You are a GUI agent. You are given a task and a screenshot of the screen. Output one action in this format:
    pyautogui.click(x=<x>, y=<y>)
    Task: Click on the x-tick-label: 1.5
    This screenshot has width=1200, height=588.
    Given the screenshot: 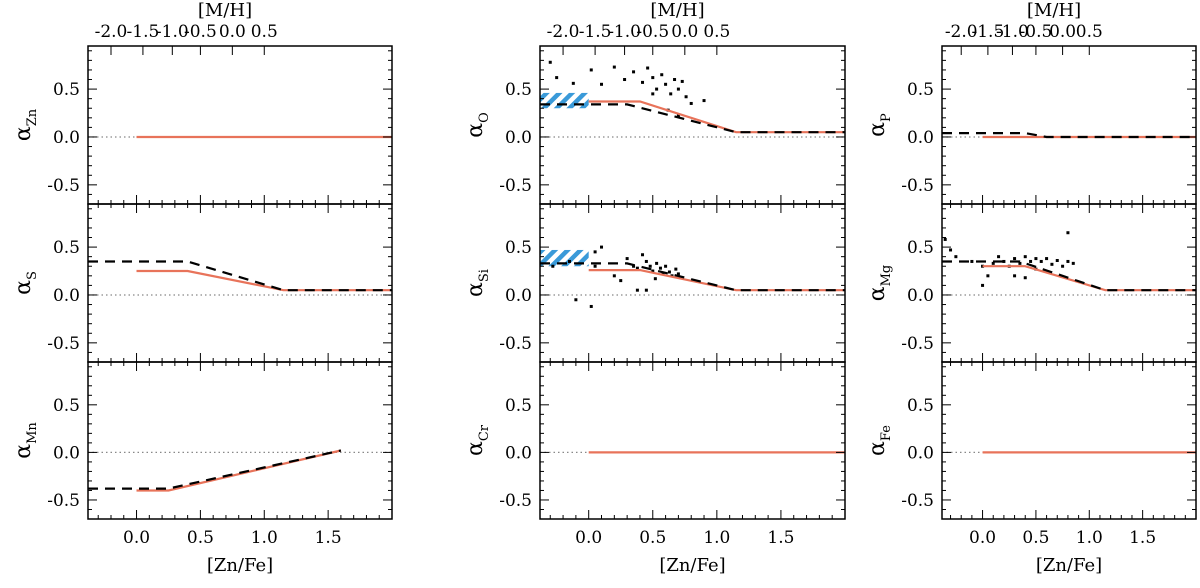 What is the action you would take?
    pyautogui.click(x=328, y=538)
    